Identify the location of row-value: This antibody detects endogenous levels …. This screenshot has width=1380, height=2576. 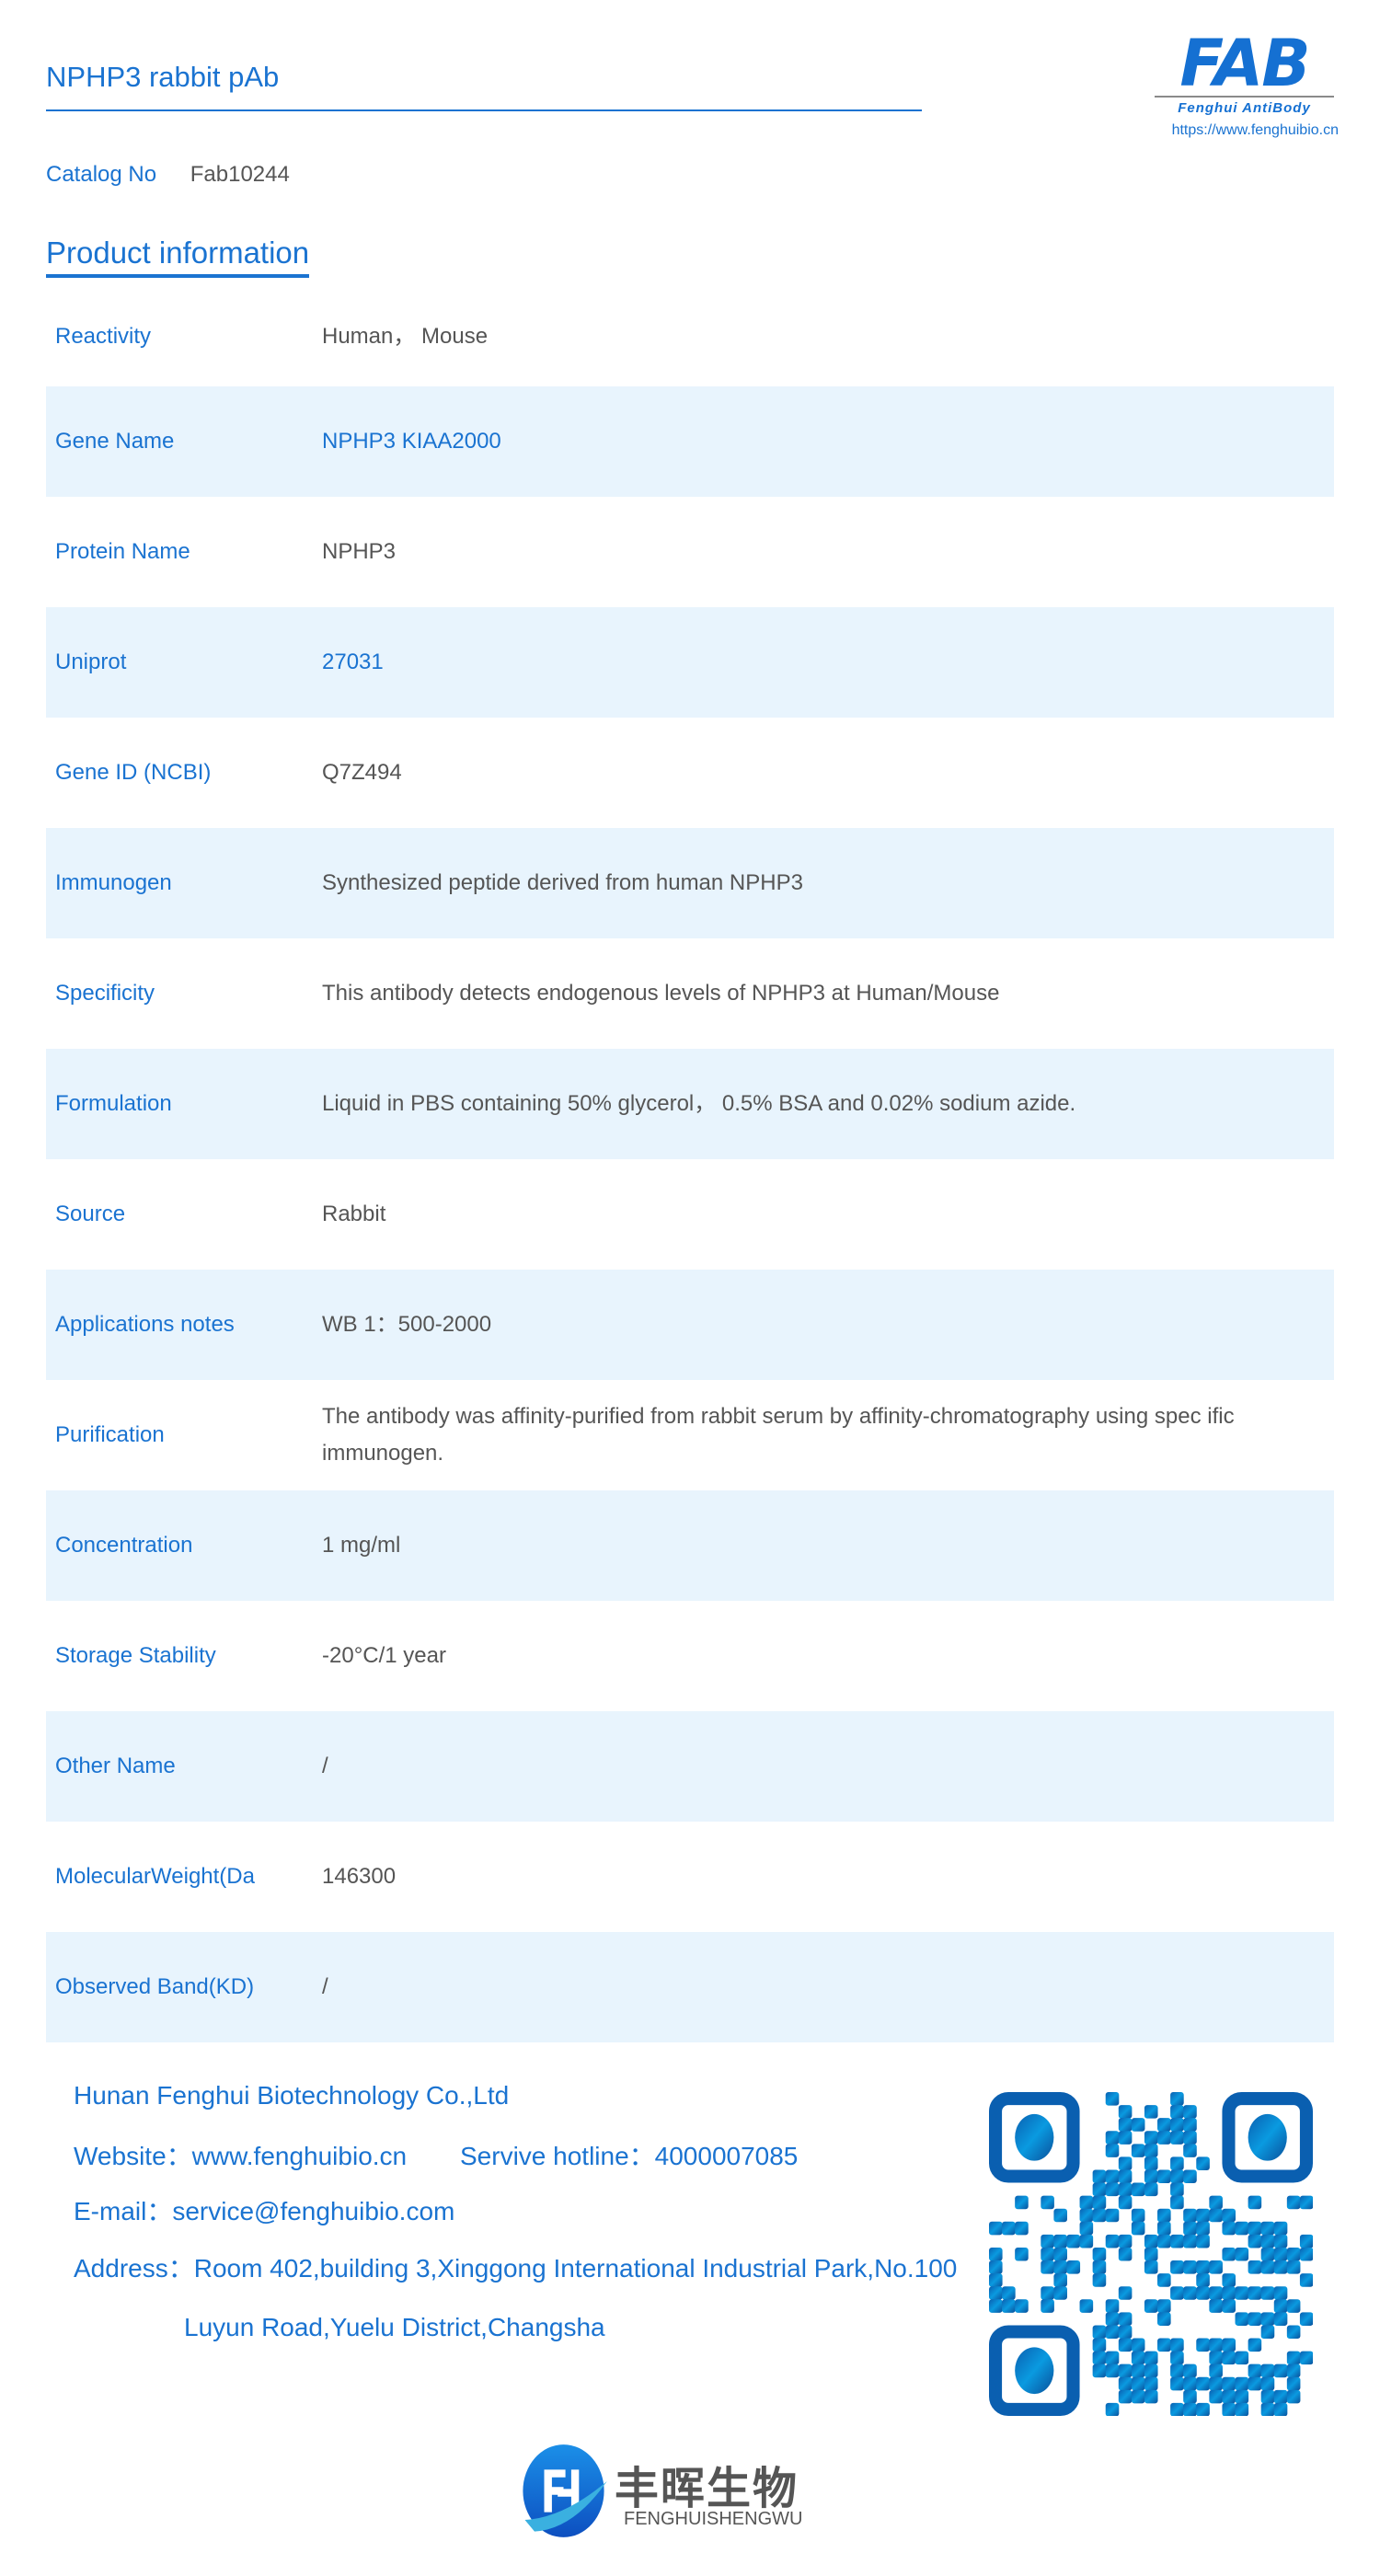
(661, 993).